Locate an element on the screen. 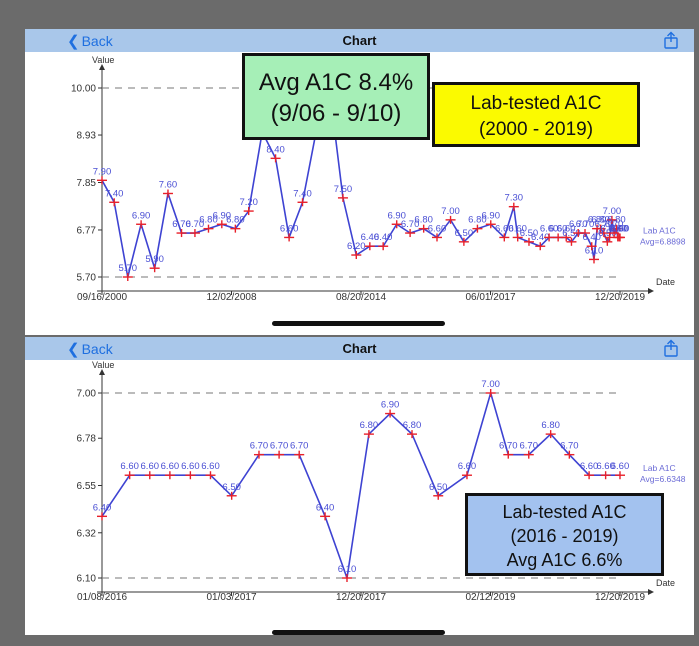  y-tick-label: 6.32 is located at coordinates (87, 533).